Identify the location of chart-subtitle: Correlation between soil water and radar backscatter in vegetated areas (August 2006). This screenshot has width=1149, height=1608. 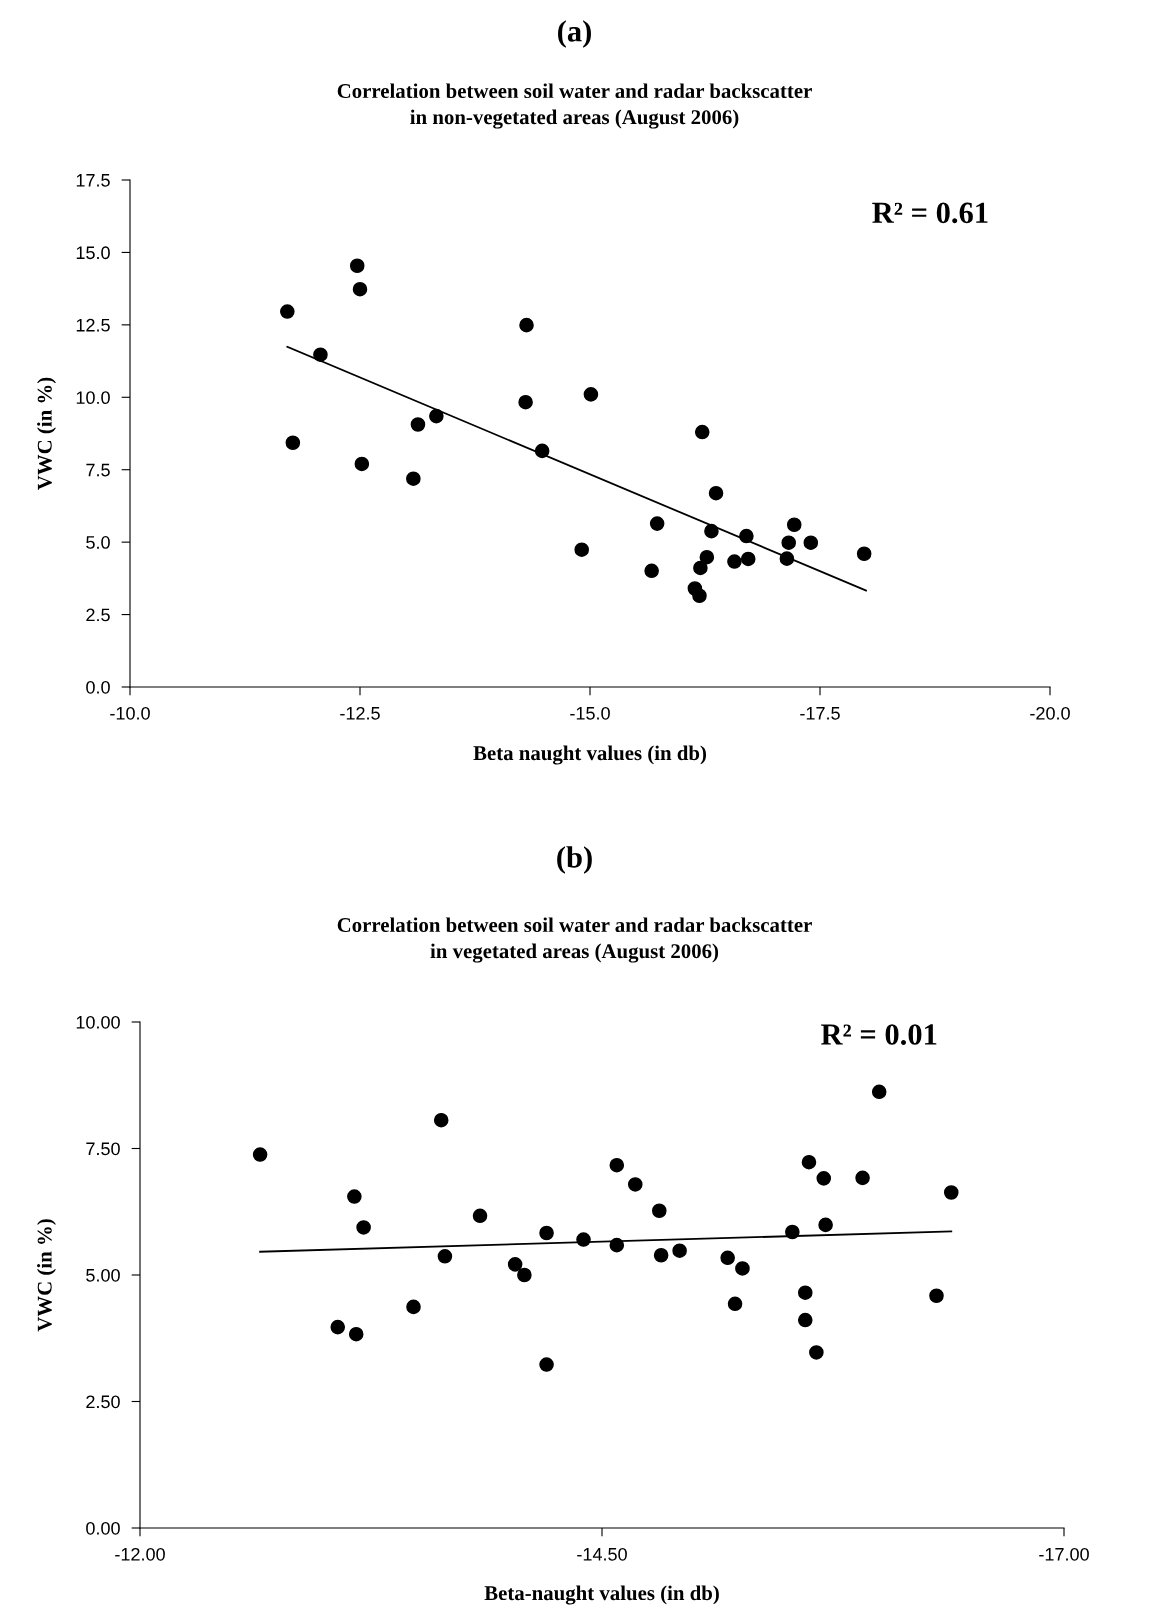
(574, 940).